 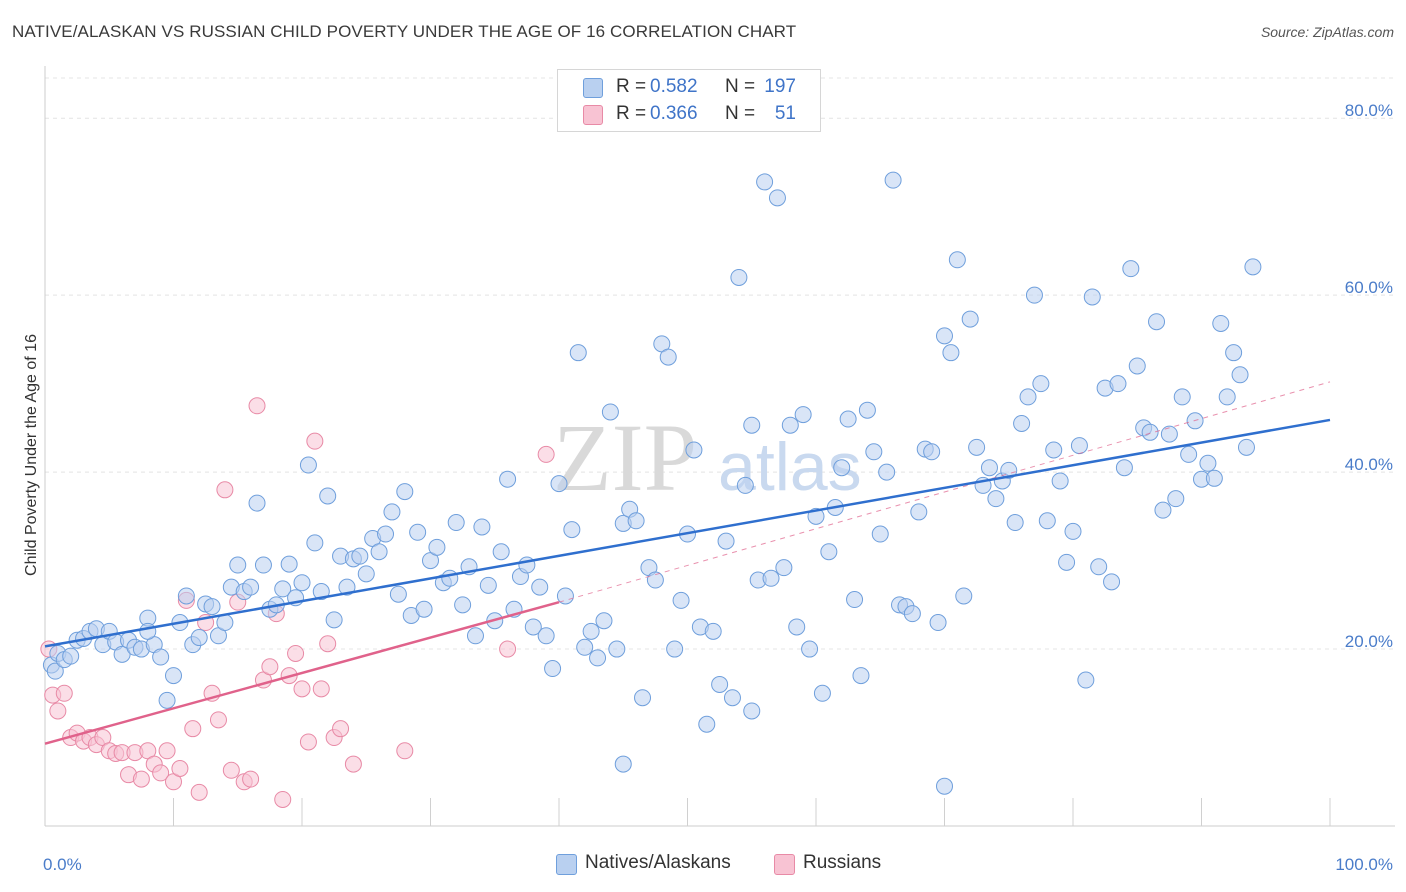 I want to click on legend-swatch-pink, so click(x=593, y=115).